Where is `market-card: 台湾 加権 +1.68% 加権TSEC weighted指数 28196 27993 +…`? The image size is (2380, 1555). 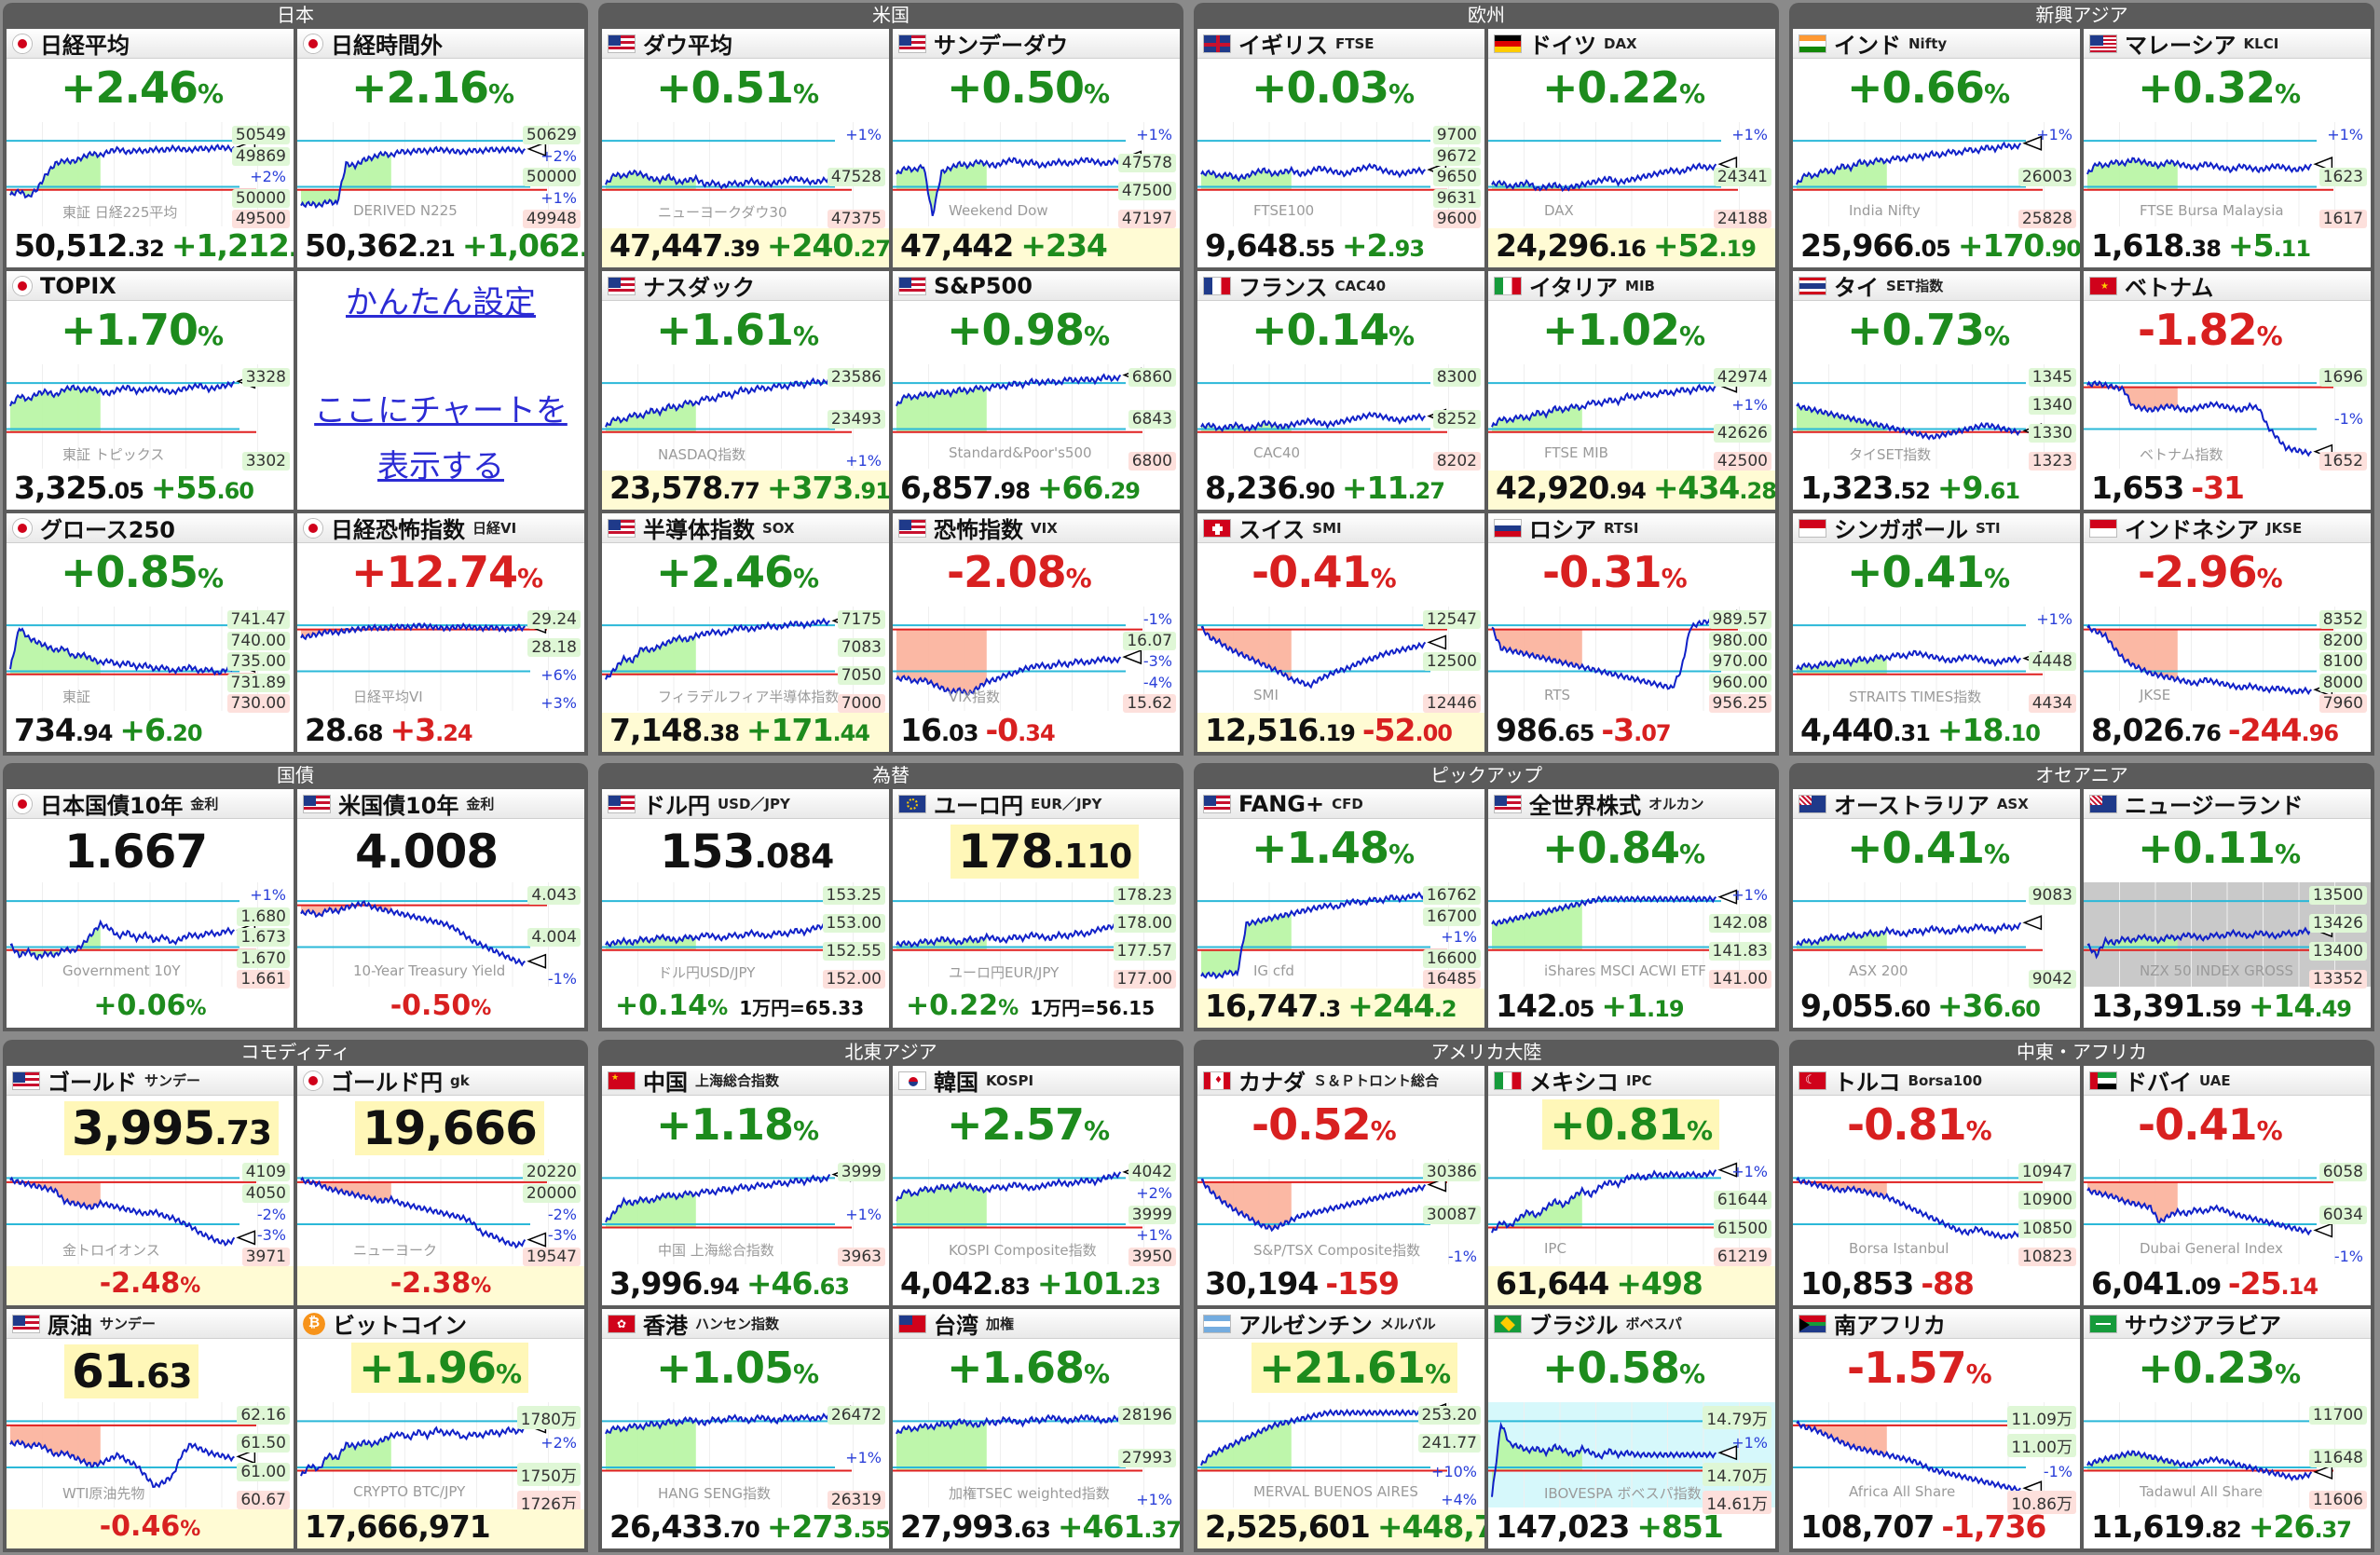 market-card: 台湾 加権 +1.68% 加権TSEC weighted指数 28196 27993 +… is located at coordinates (1036, 1428).